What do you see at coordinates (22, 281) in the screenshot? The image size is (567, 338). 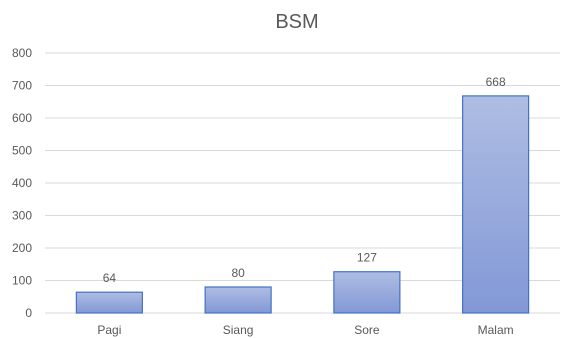 I see `y-tick-label: 100` at bounding box center [22, 281].